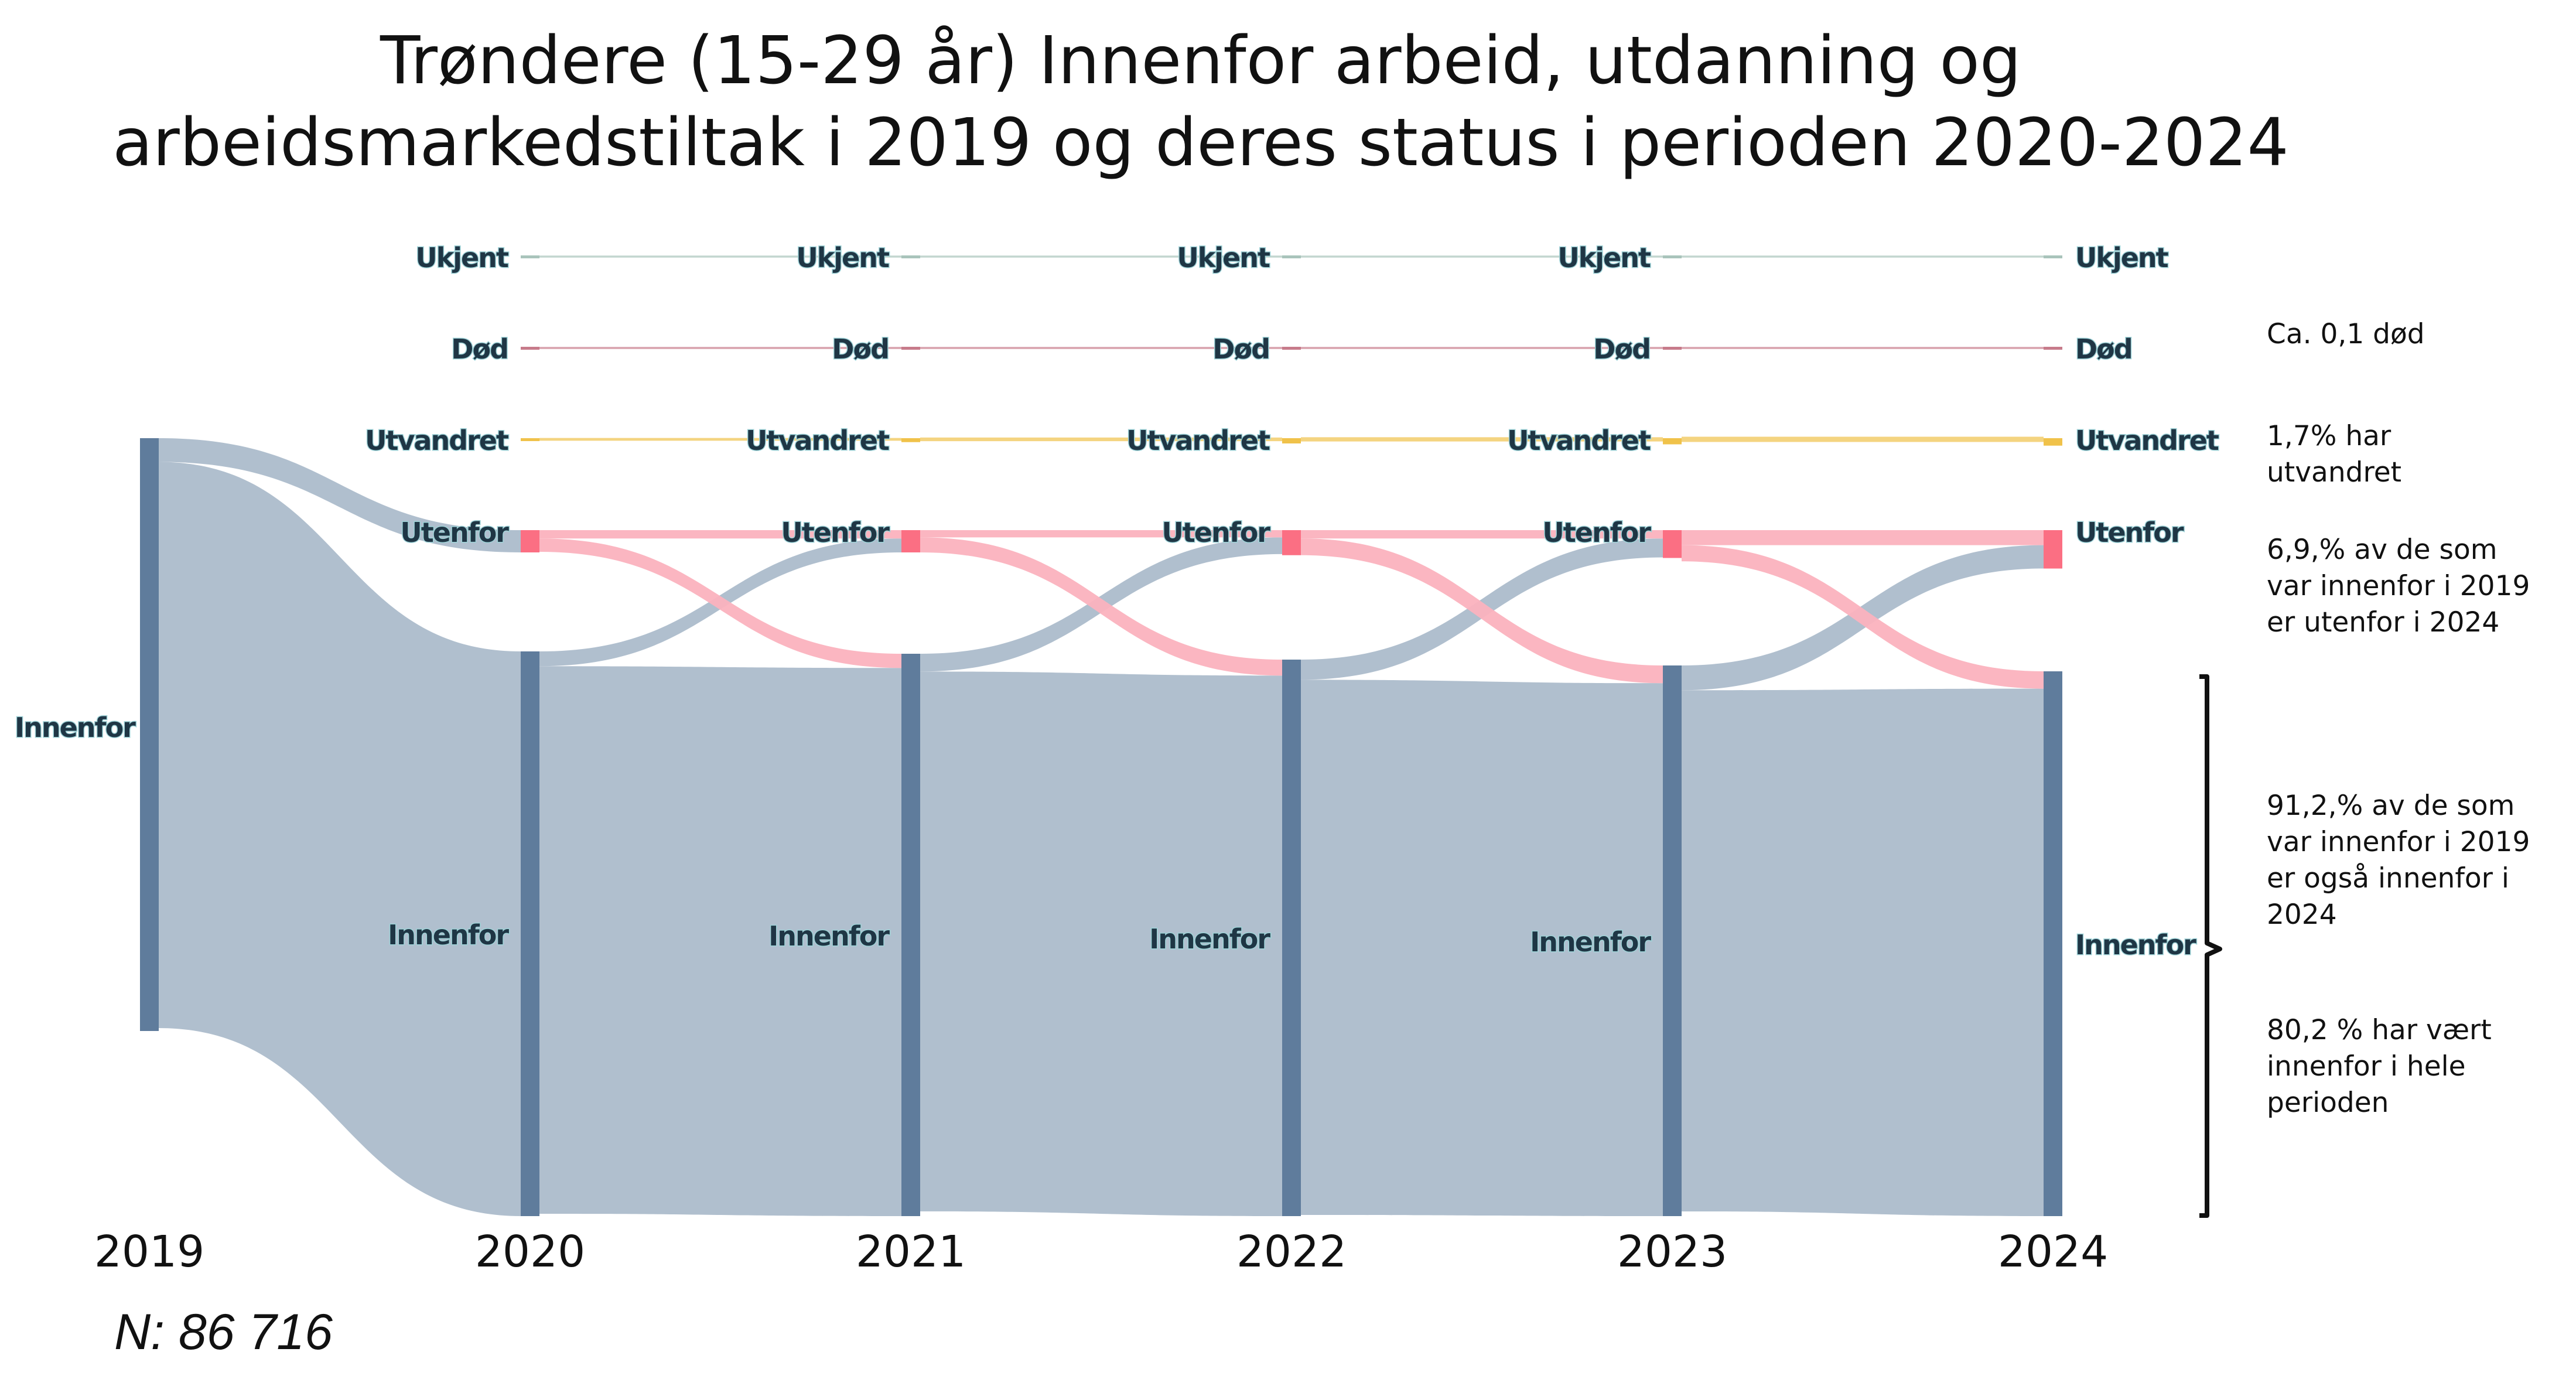  Describe the element at coordinates (2329, 436) in the screenshot. I see `annotation-utvandret-line: 1,7% har` at that location.